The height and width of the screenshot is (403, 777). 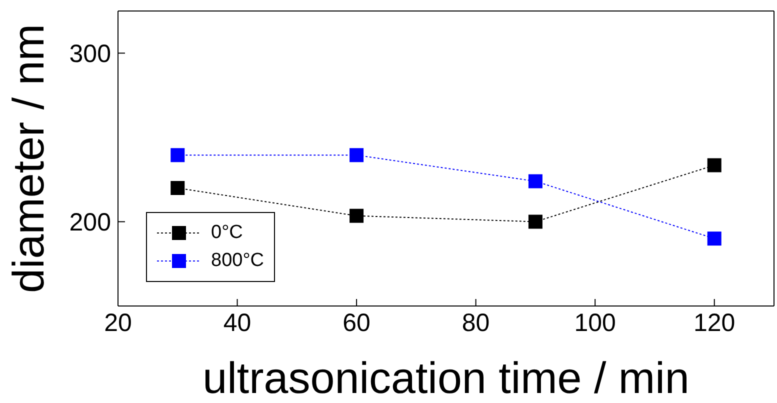 I want to click on legend-label: 800°C, so click(x=237, y=261).